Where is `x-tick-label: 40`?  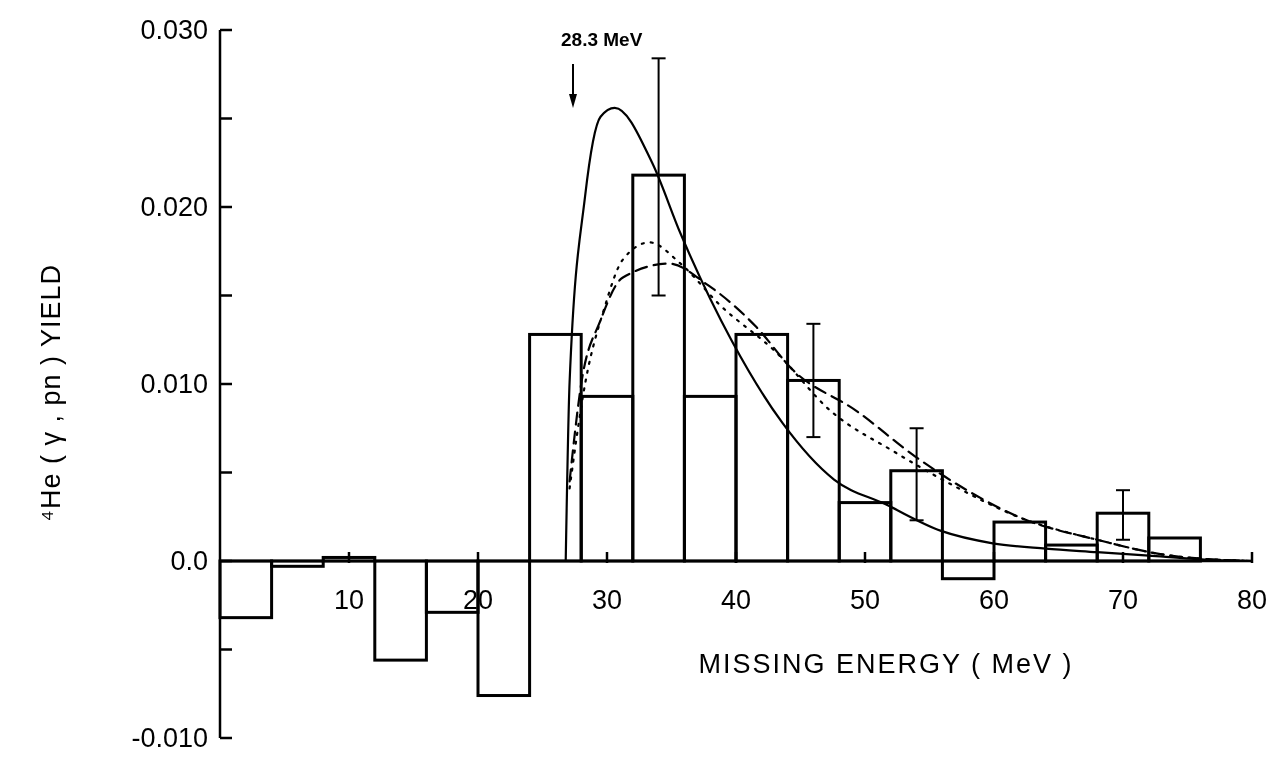
x-tick-label: 40 is located at coordinates (736, 600).